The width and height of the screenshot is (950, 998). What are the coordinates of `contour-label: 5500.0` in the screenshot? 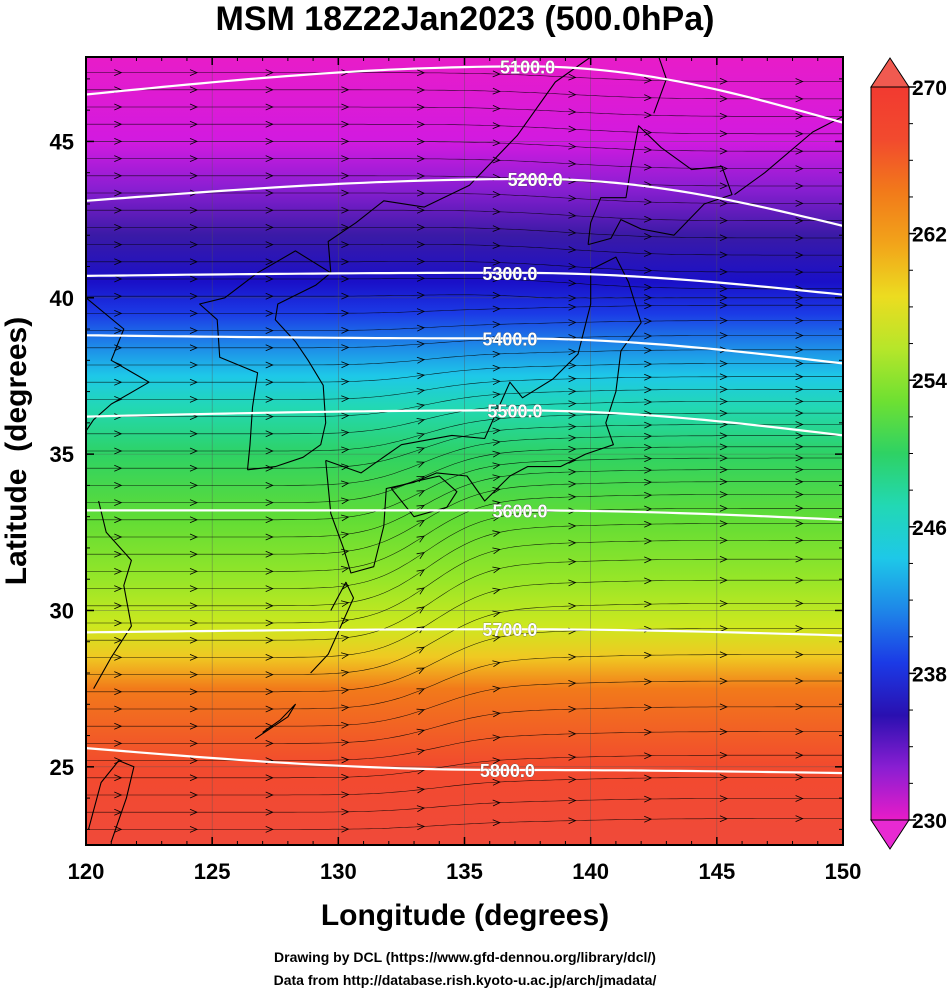 It's located at (514, 411).